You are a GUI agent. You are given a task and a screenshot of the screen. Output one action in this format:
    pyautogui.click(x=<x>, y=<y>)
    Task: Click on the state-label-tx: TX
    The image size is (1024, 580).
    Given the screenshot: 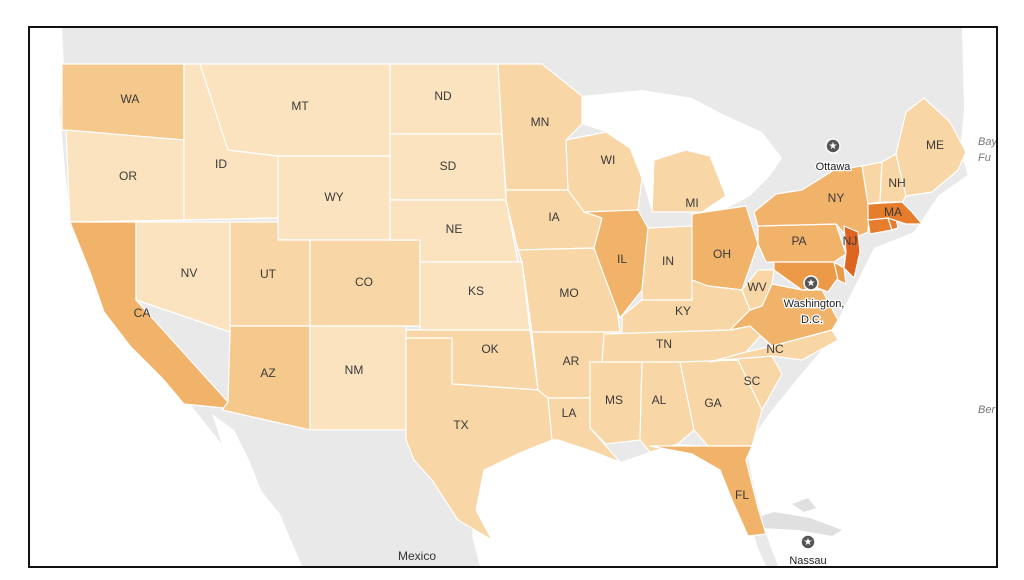 What is the action you would take?
    pyautogui.click(x=460, y=425)
    